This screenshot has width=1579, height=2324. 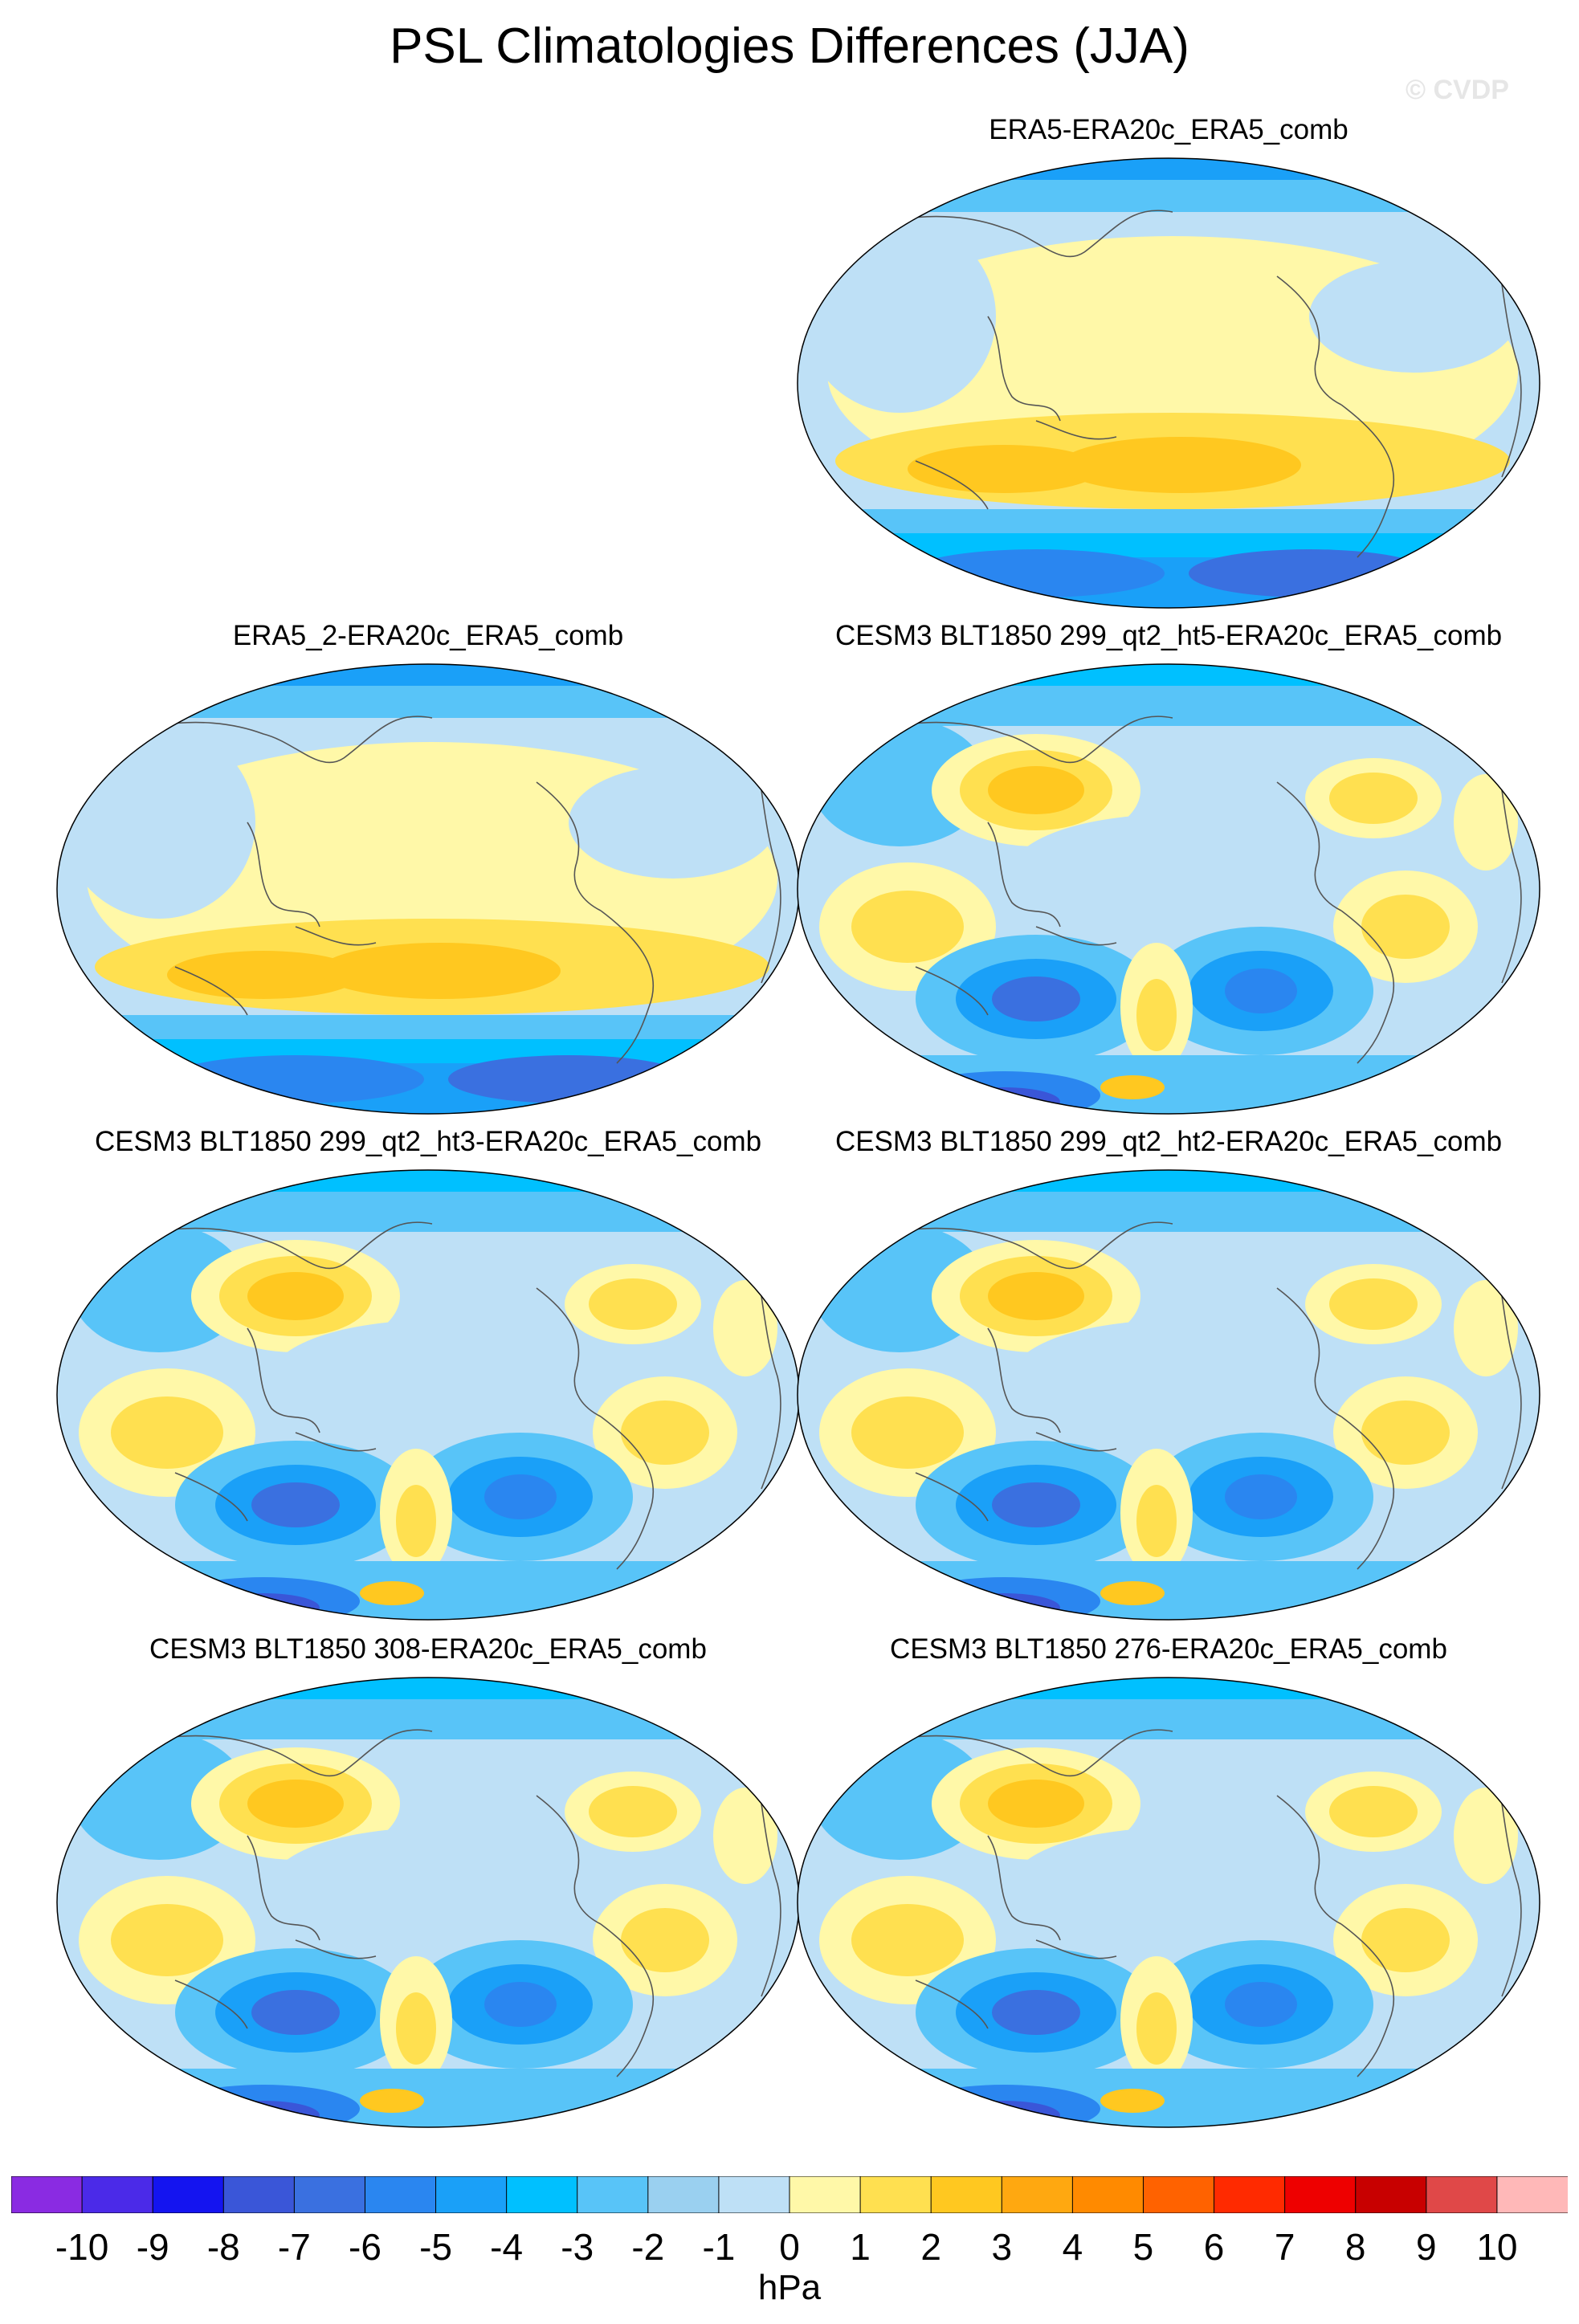 I want to click on psl-field, so click(x=1169, y=889).